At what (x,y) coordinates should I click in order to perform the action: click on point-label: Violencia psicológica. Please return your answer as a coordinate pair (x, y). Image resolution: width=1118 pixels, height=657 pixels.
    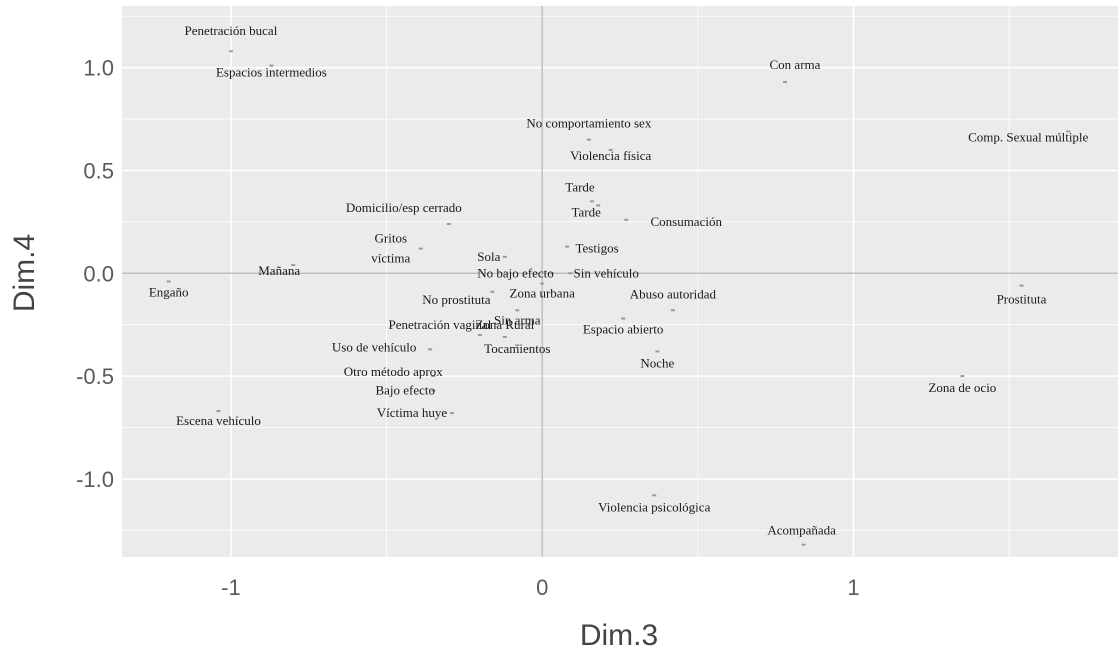
    Looking at the image, I should click on (654, 506).